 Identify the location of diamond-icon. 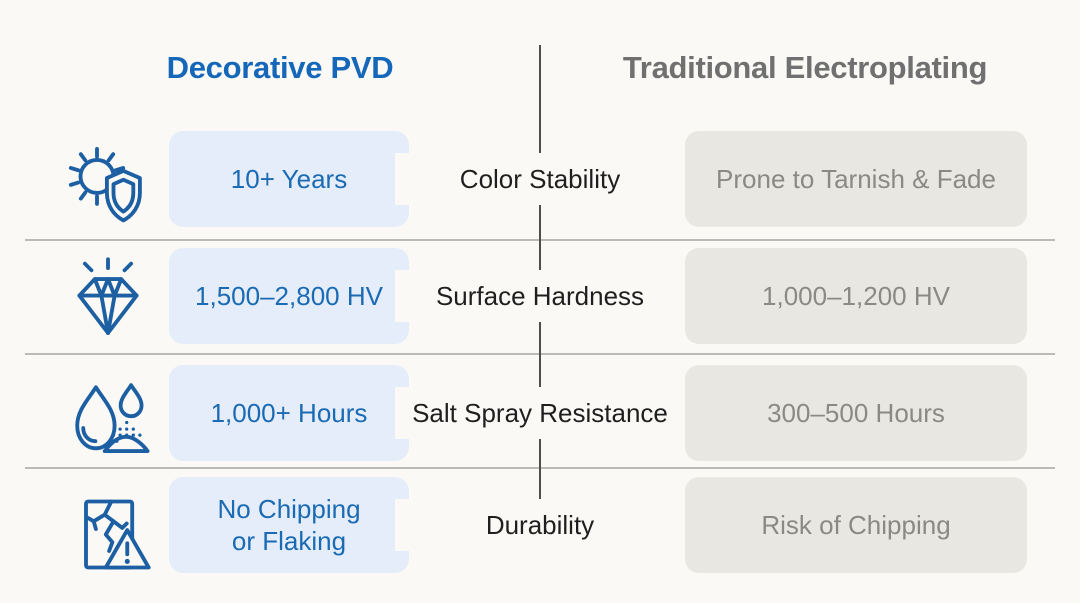
(108, 300).